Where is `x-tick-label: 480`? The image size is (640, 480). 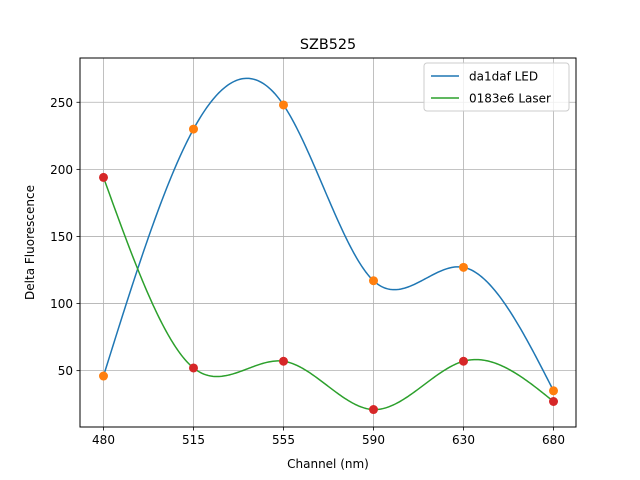 x-tick-label: 480 is located at coordinates (103, 440).